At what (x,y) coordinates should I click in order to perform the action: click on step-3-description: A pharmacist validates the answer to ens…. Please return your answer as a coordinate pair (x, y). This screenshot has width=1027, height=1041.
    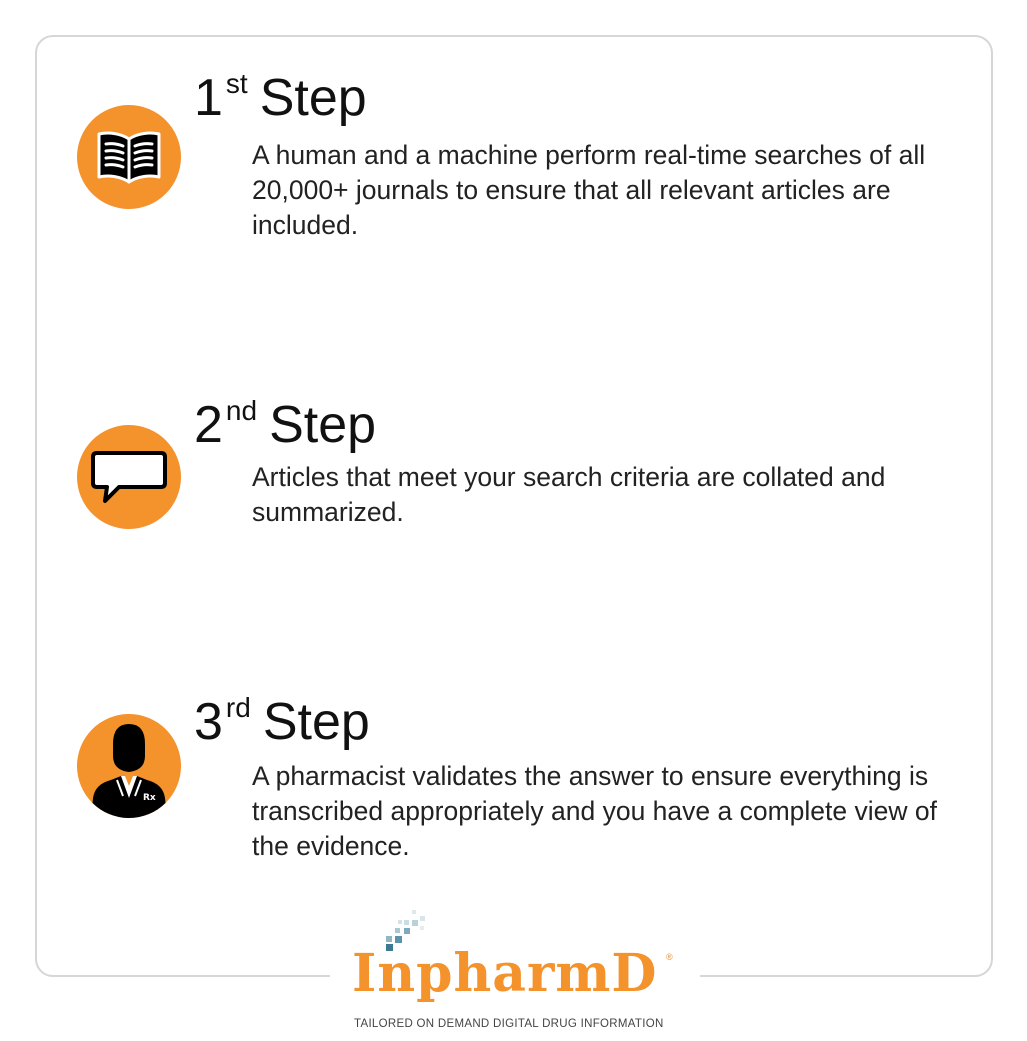
    Looking at the image, I should click on (594, 811).